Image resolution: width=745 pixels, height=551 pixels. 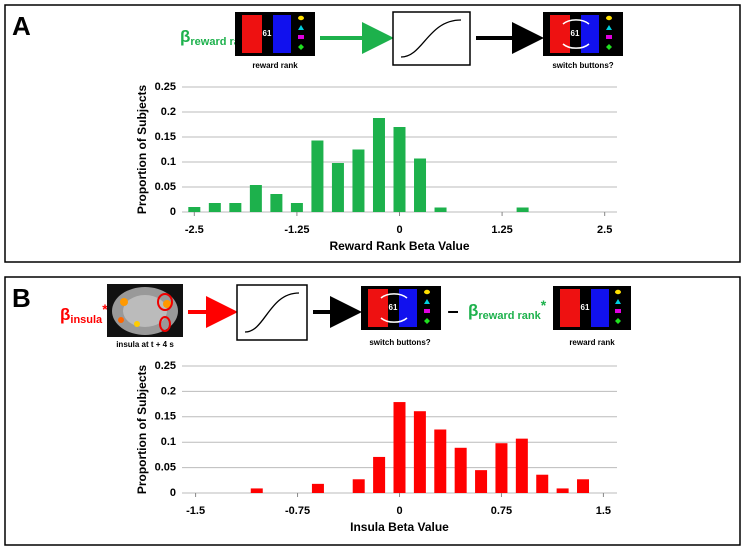 What do you see at coordinates (86, 320) in the screenshot?
I see `beta-subscript: insula` at bounding box center [86, 320].